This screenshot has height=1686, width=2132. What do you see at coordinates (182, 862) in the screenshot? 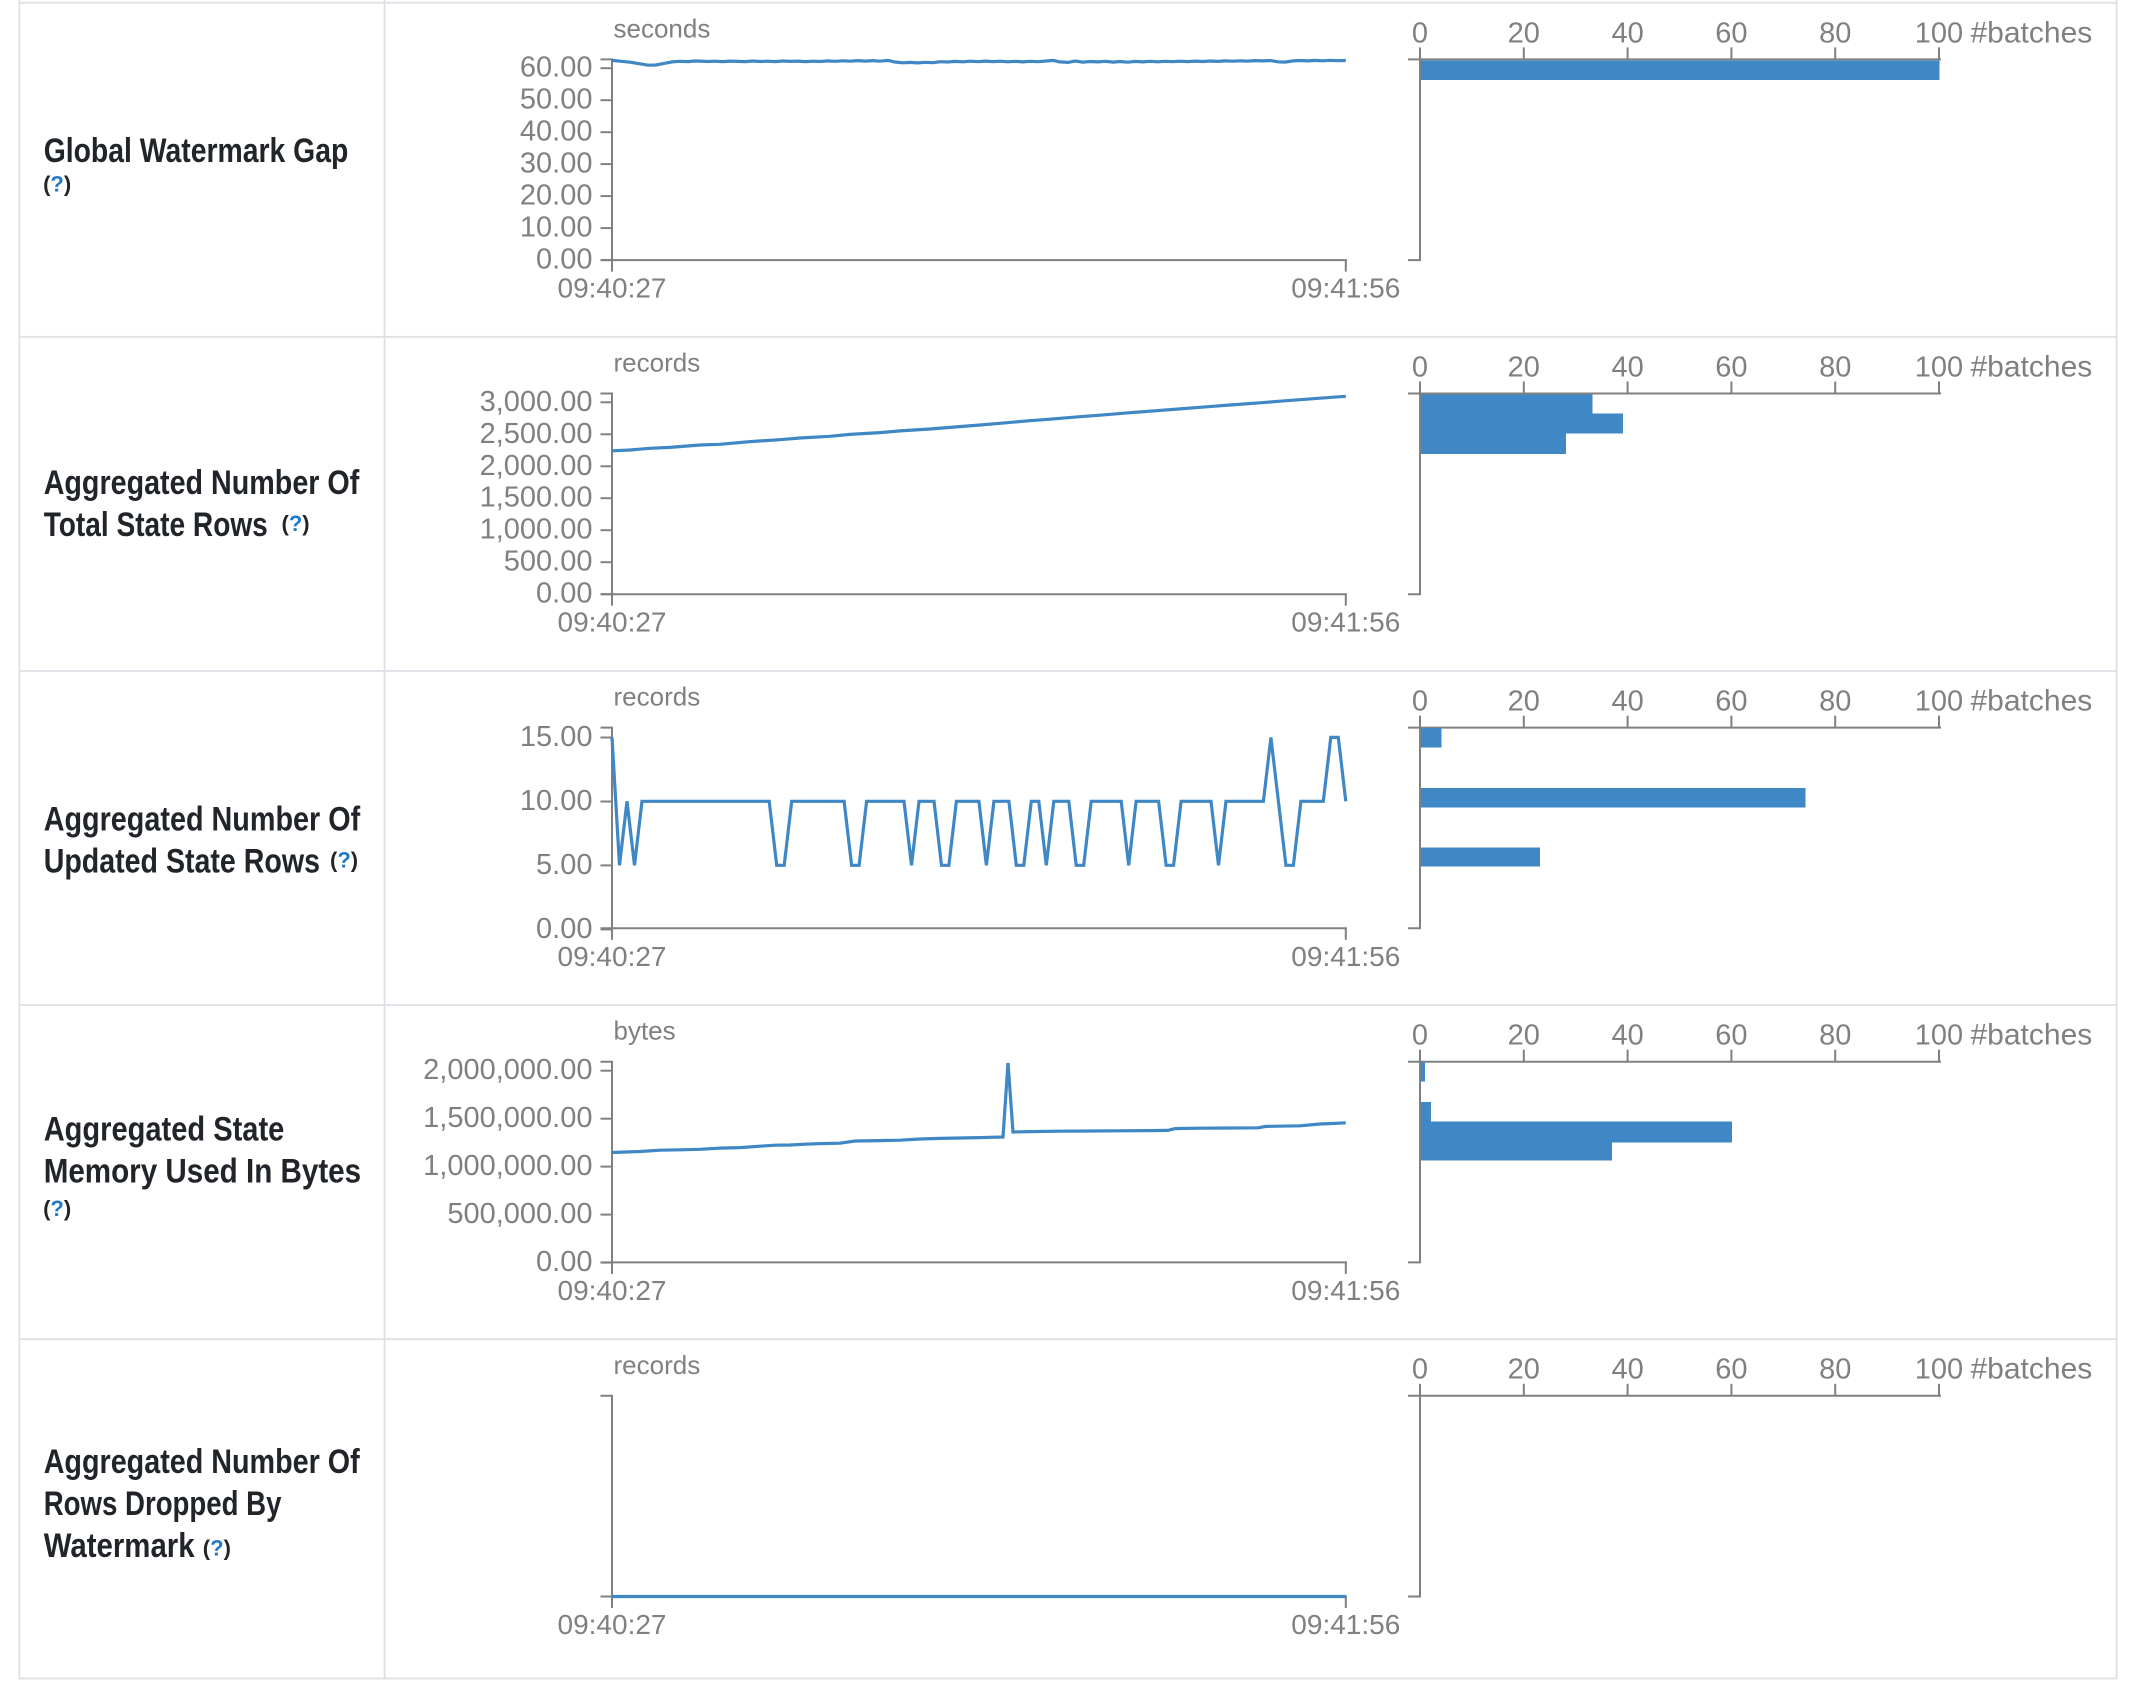
I see `svg-text: Updated State Rows` at bounding box center [182, 862].